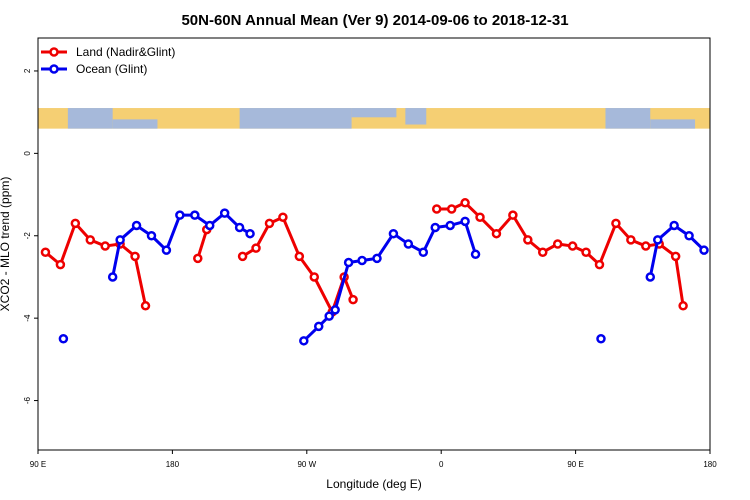 This screenshot has width=750, height=500. Describe the element at coordinates (6, 244) in the screenshot. I see `y-axis-label: XCO2 - MLO trend (ppm)` at that location.